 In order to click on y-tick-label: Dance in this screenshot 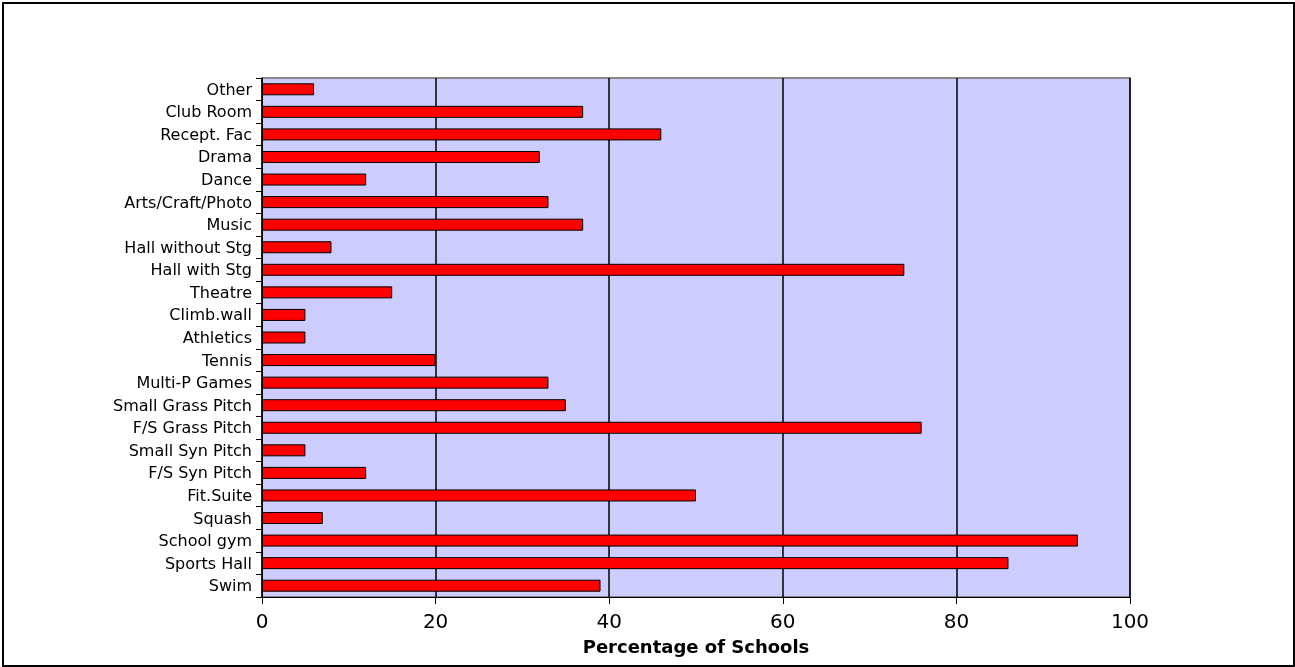, I will do `click(226, 180)`.